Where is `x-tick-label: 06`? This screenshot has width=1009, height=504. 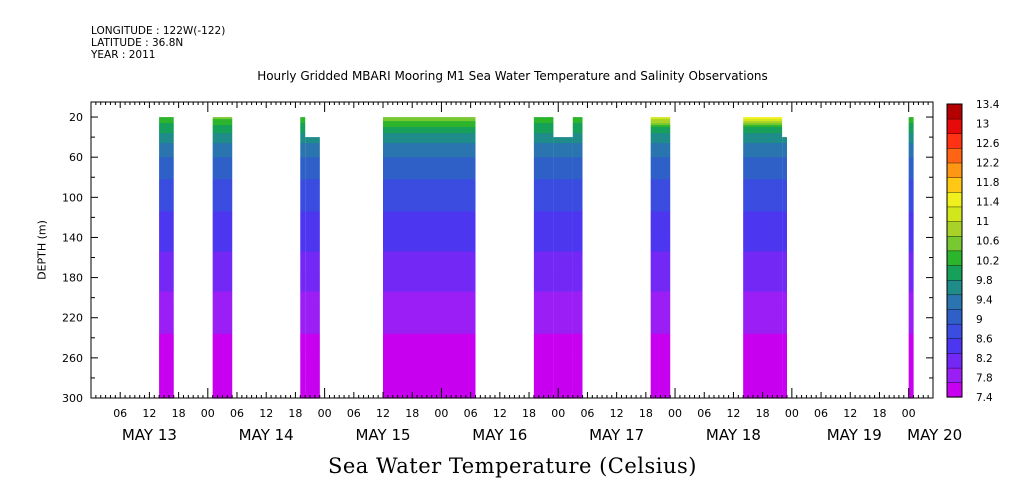
x-tick-label: 06 is located at coordinates (587, 413).